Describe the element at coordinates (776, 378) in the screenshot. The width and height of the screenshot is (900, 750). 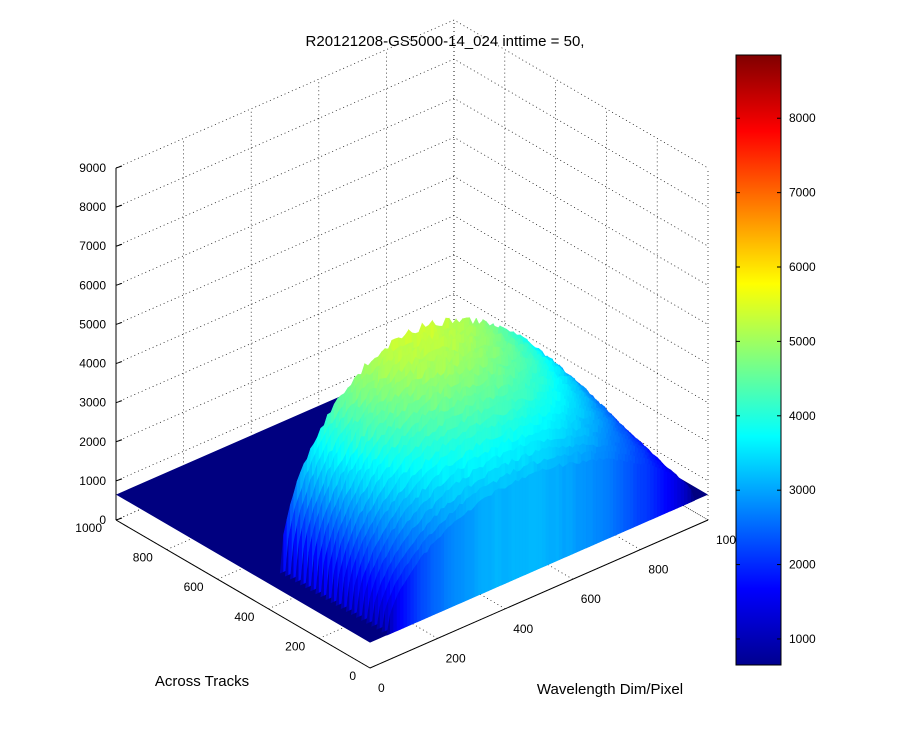
I see `colorbar-ticks: 1000 2000 3000 4000 5000 6000 7000 8000` at that location.